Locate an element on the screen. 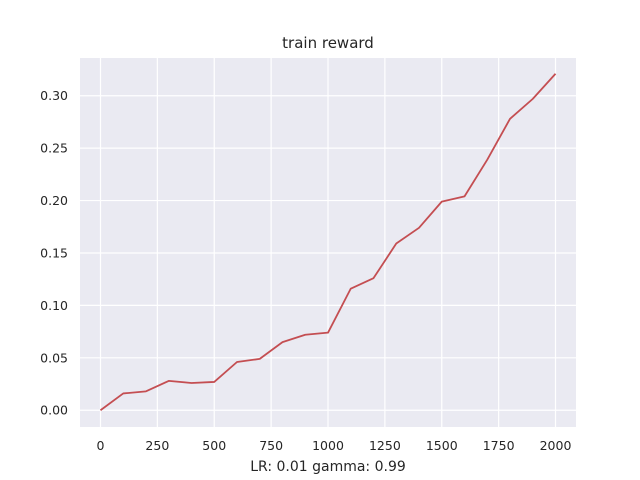  x-tick-label: 1000 is located at coordinates (328, 445).